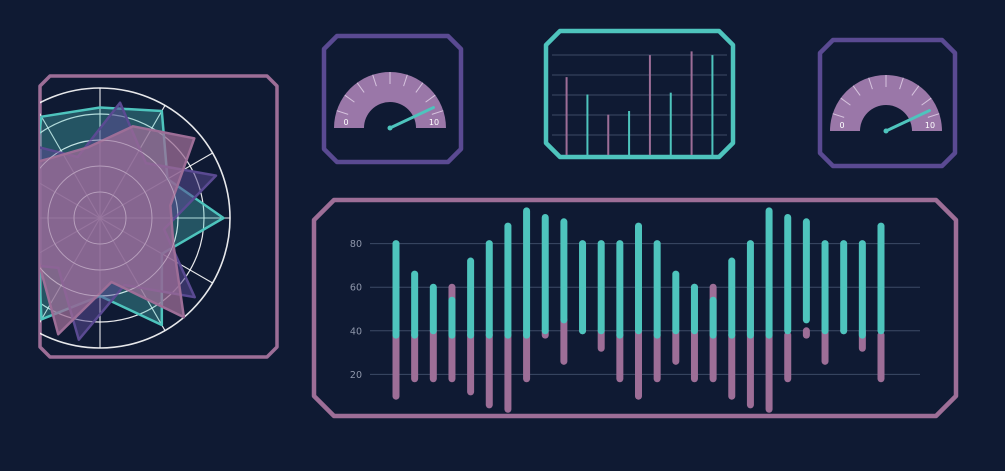 The height and width of the screenshot is (471, 1005). Describe the element at coordinates (356, 288) in the screenshot. I see `y-tick-label: 60` at that location.